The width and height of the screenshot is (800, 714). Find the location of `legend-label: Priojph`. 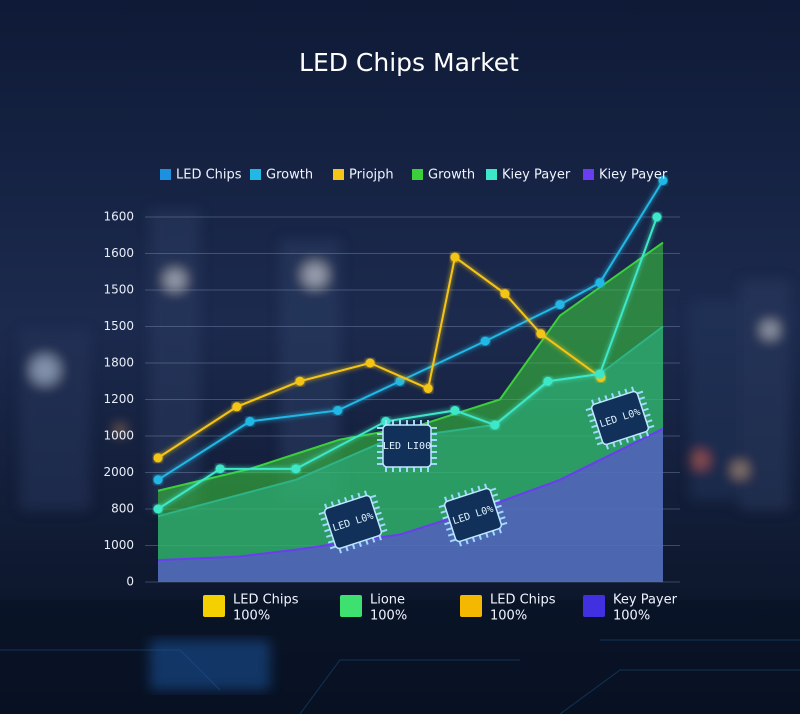

legend-label: Priojph is located at coordinates (371, 175).